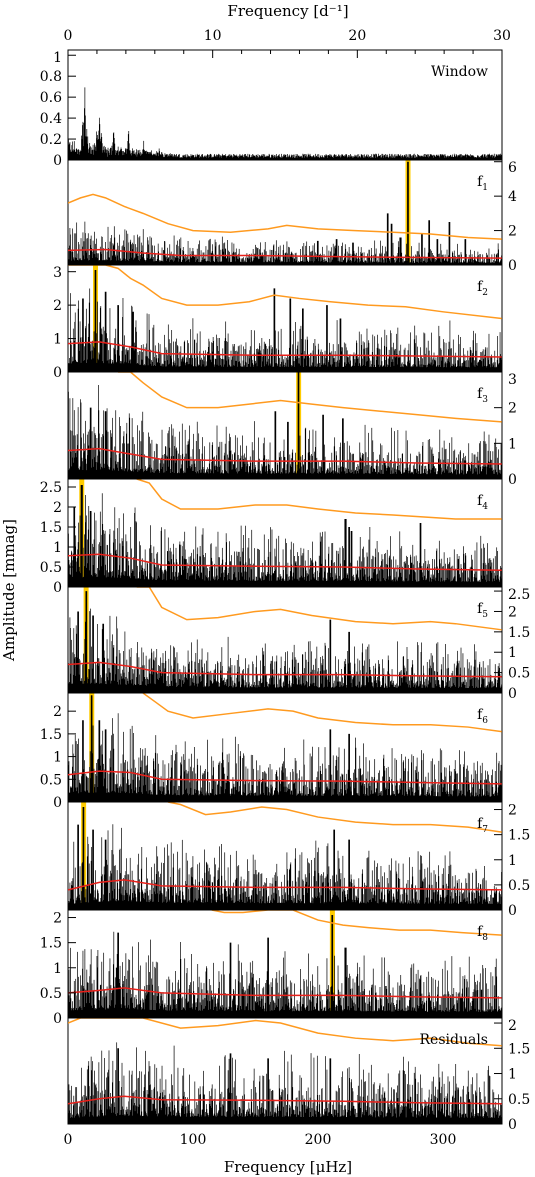  Describe the element at coordinates (51, 119) in the screenshot. I see `y-tick-label: 0.4` at that location.